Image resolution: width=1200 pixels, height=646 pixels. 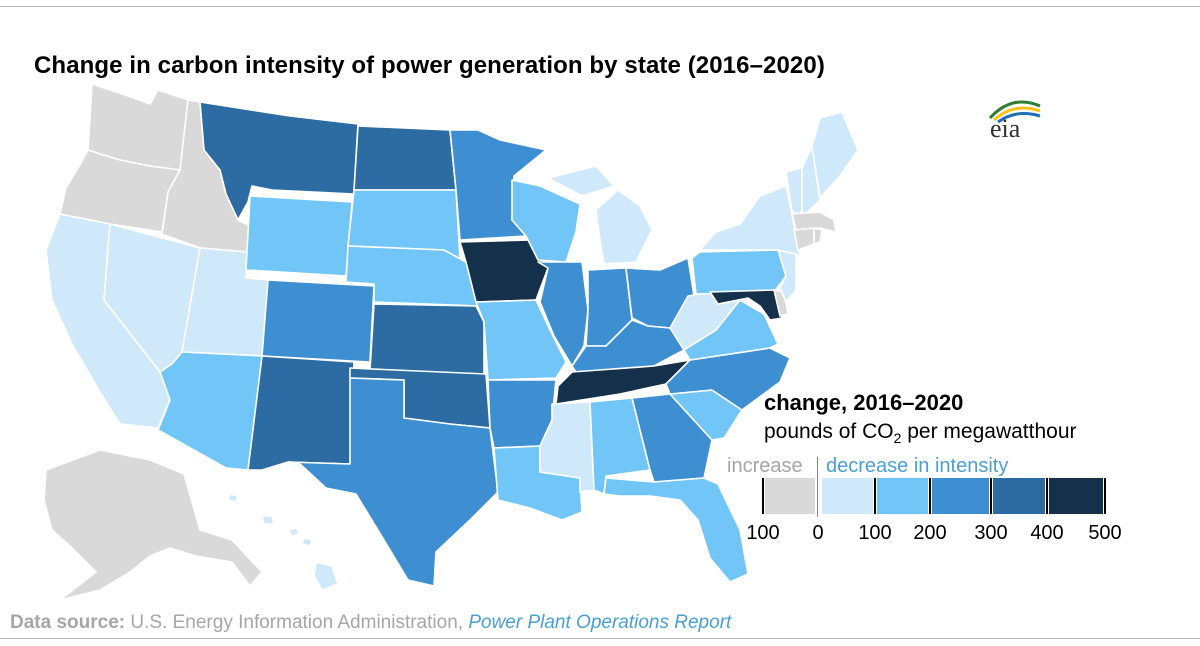 I want to click on state-NH, so click(x=811, y=180).